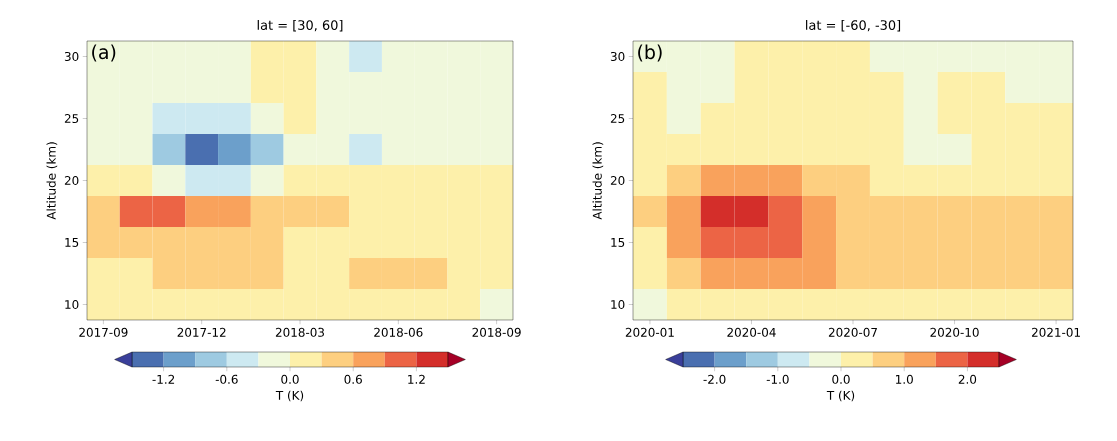 This screenshot has width=1117, height=441. I want to click on color-bar-label: -2.0, so click(714, 379).